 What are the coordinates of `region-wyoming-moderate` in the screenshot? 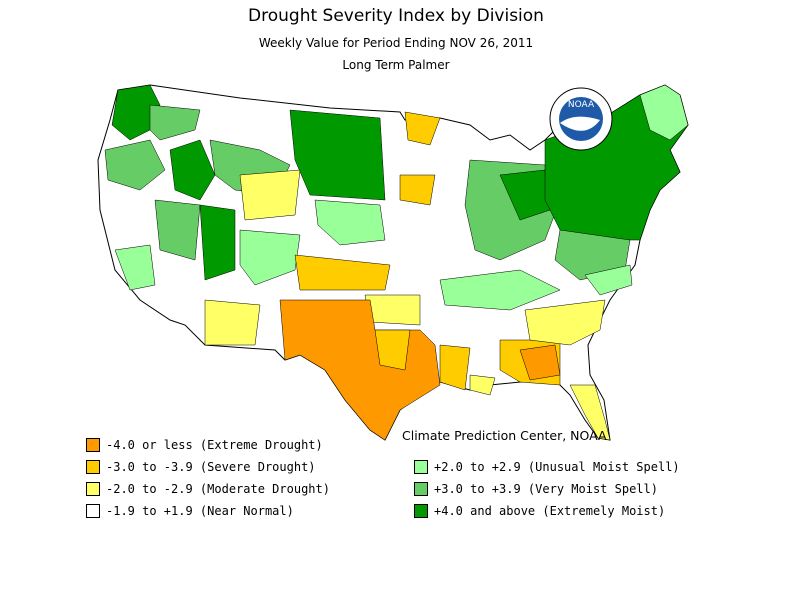 It's located at (270, 195).